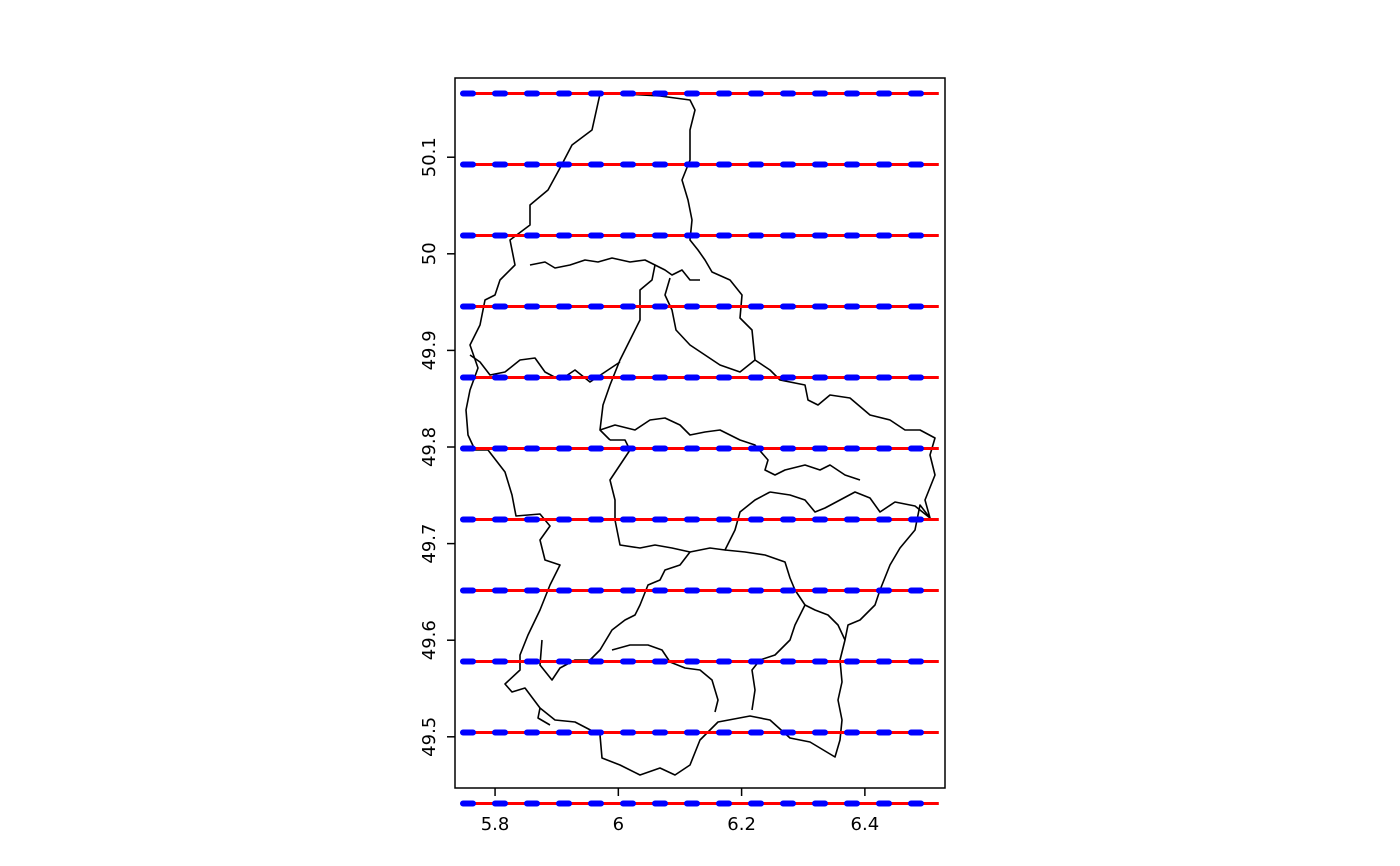 This screenshot has height=866, width=1400. I want to click on x-tick-label: 6.2, so click(741, 824).